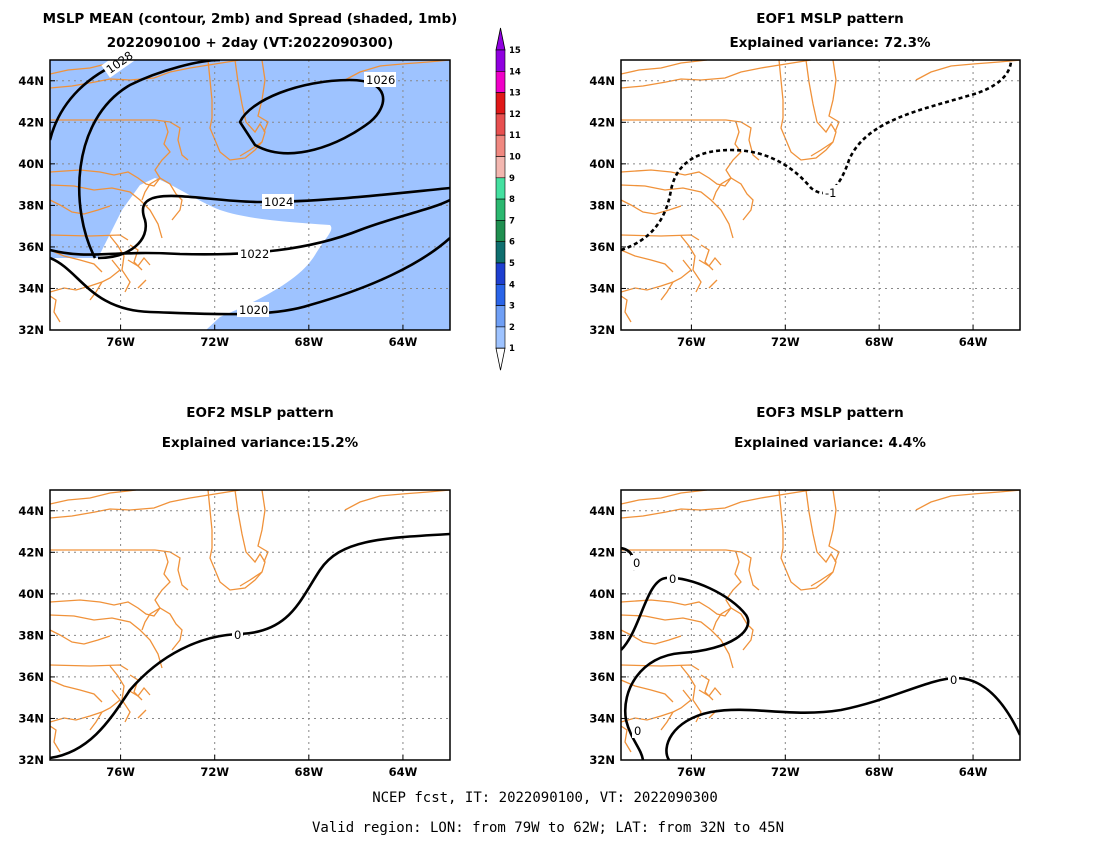 This screenshot has width=1100, height=850. I want to click on panel-2-title: EOF1 MSLP pattern, so click(829, 19).